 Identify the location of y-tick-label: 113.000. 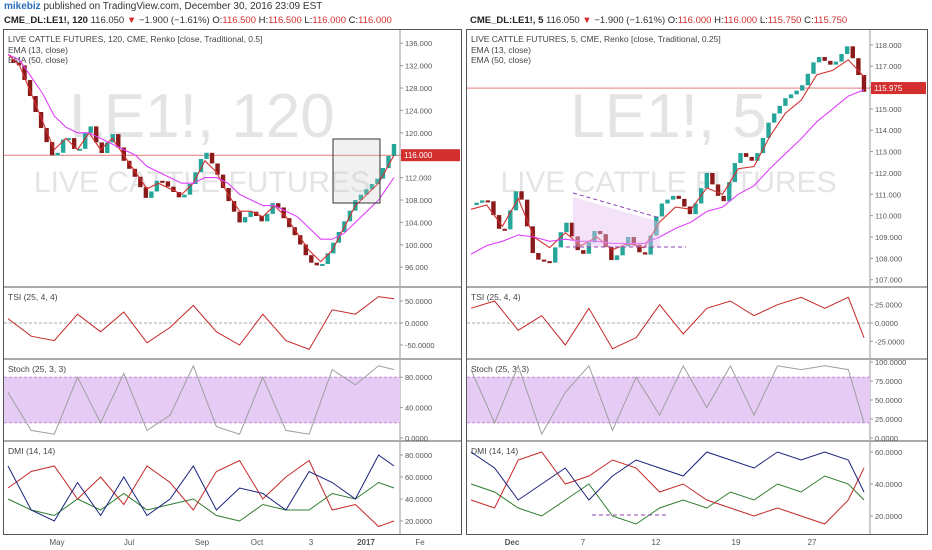
(888, 152).